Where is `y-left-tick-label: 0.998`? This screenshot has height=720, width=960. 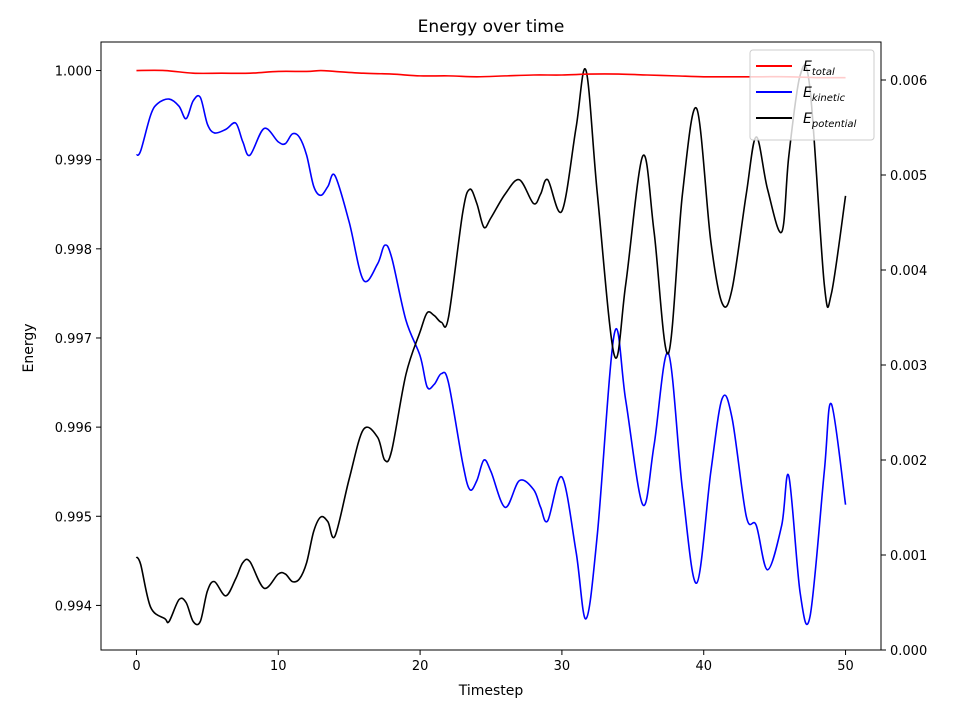
y-left-tick-label: 0.998 is located at coordinates (73, 250).